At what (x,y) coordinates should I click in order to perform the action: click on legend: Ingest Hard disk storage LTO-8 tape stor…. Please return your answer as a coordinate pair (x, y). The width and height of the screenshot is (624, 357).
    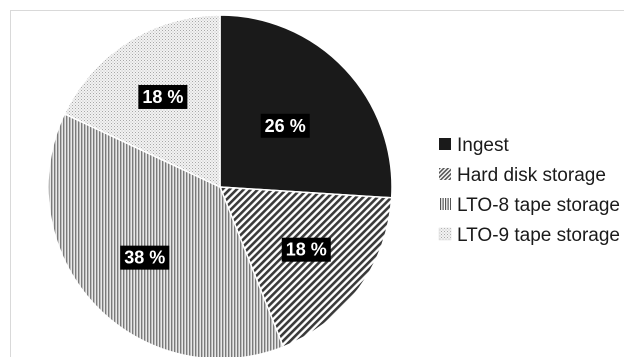
    Looking at the image, I should click on (529, 190).